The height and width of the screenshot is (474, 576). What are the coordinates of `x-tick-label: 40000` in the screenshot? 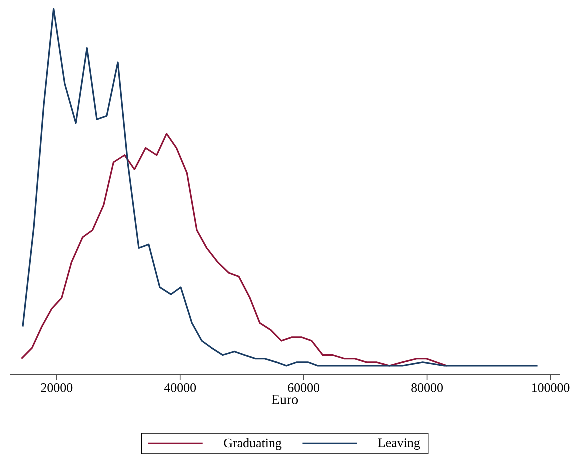 It's located at (180, 388).